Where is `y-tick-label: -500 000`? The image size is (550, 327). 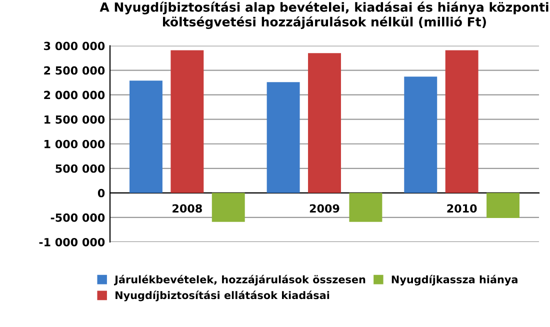 y-tick-label: -500 000 is located at coordinates (77, 217).